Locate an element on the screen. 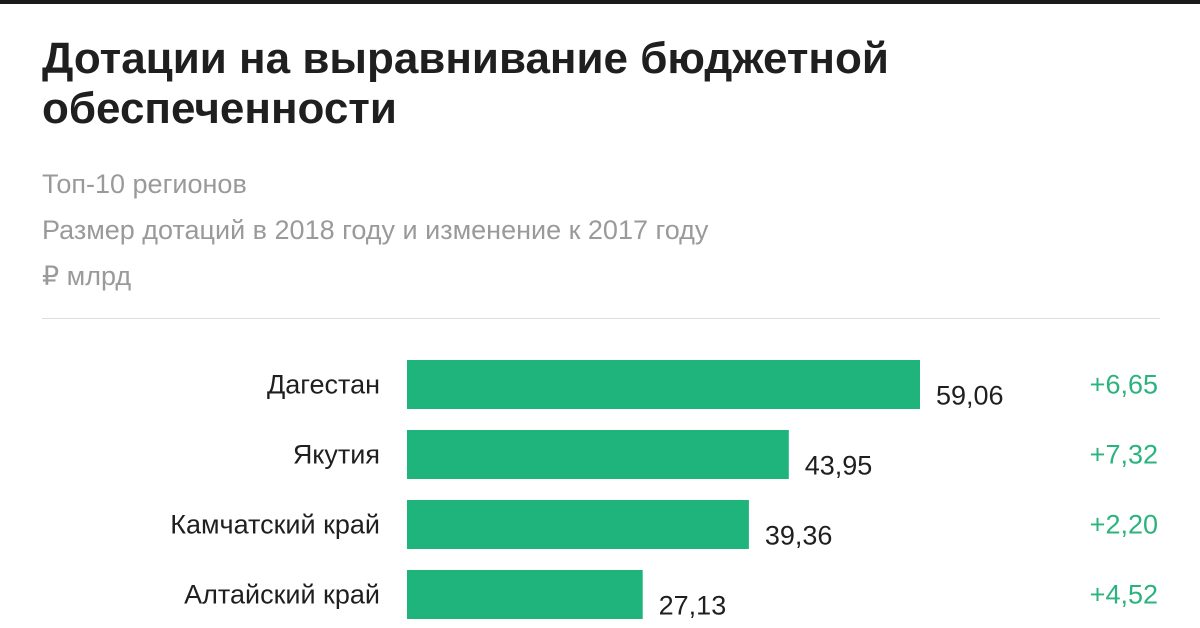  bar-камчатский-край is located at coordinates (578, 524).